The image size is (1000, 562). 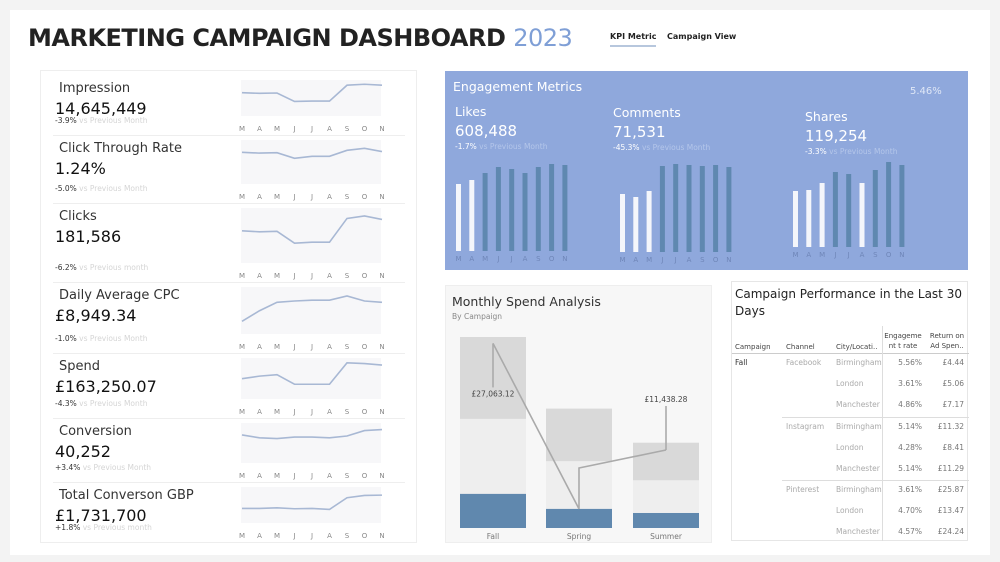 I want to click on kpi-change-value: -1.0%, so click(x=66, y=338).